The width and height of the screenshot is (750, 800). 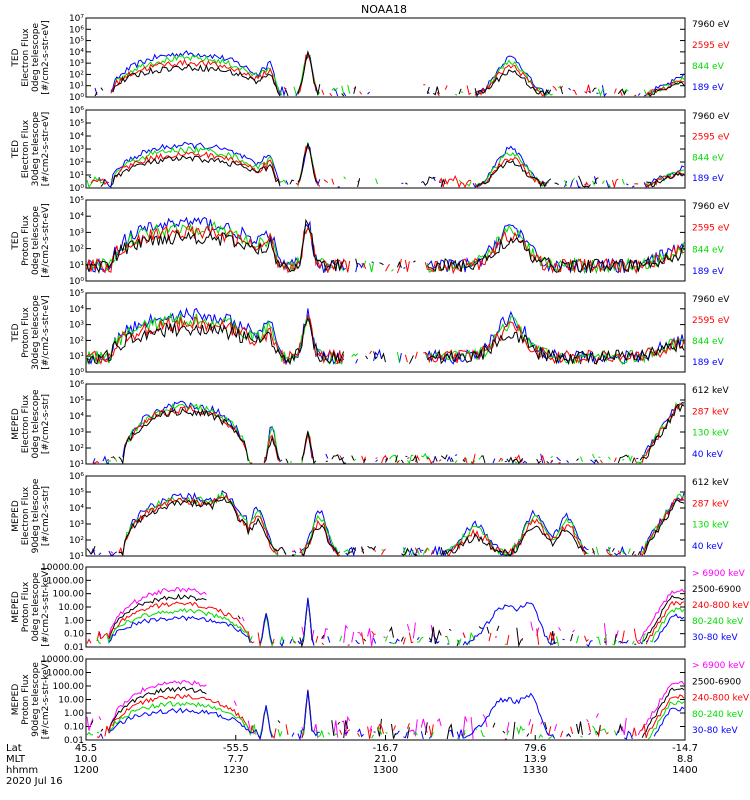 I want to click on y-tick-label: 1.00, so click(x=74, y=621).